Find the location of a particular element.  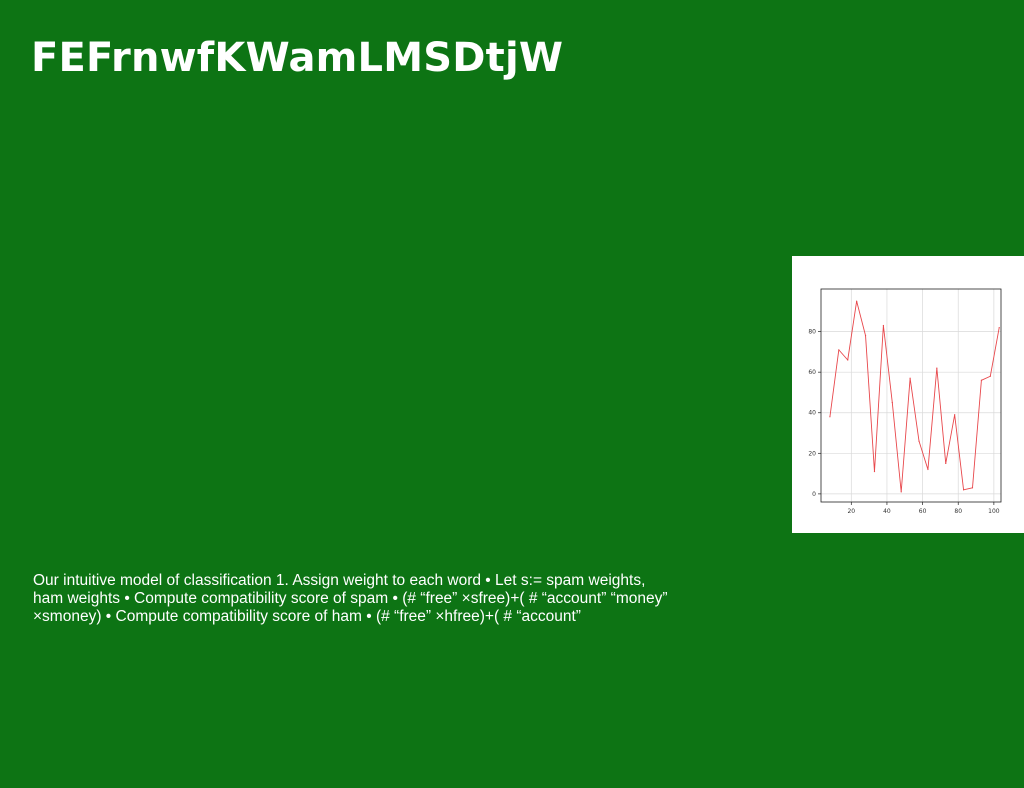

chart-series is located at coordinates (914, 396).